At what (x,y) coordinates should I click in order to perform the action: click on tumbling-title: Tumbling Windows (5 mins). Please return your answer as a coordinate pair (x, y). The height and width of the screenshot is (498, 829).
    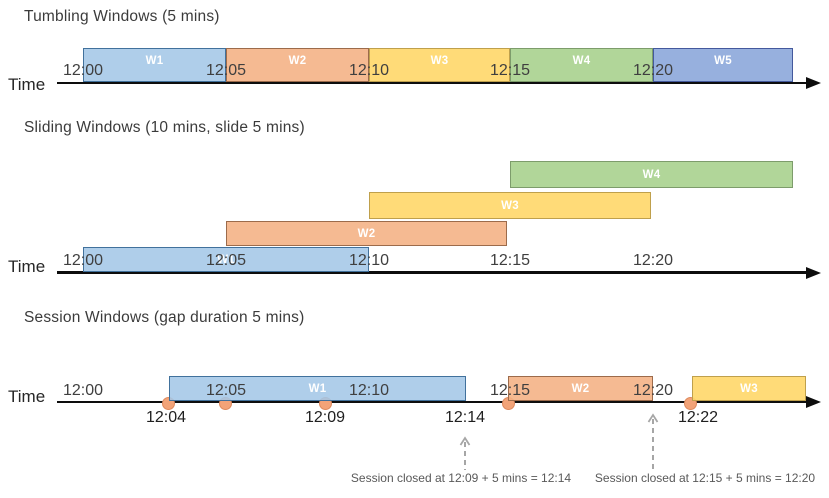
    Looking at the image, I should click on (122, 16).